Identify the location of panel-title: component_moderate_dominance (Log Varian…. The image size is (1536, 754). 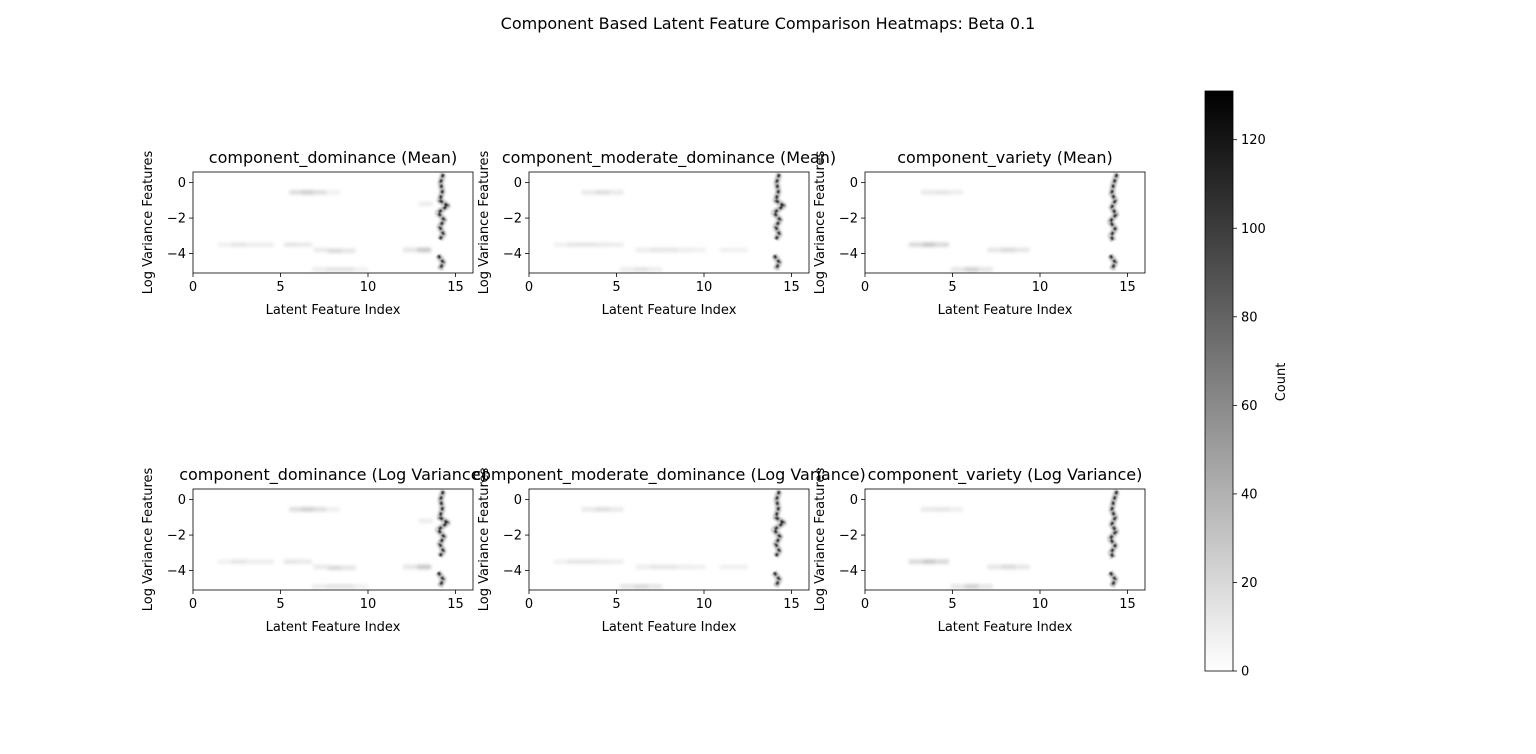
(668, 475).